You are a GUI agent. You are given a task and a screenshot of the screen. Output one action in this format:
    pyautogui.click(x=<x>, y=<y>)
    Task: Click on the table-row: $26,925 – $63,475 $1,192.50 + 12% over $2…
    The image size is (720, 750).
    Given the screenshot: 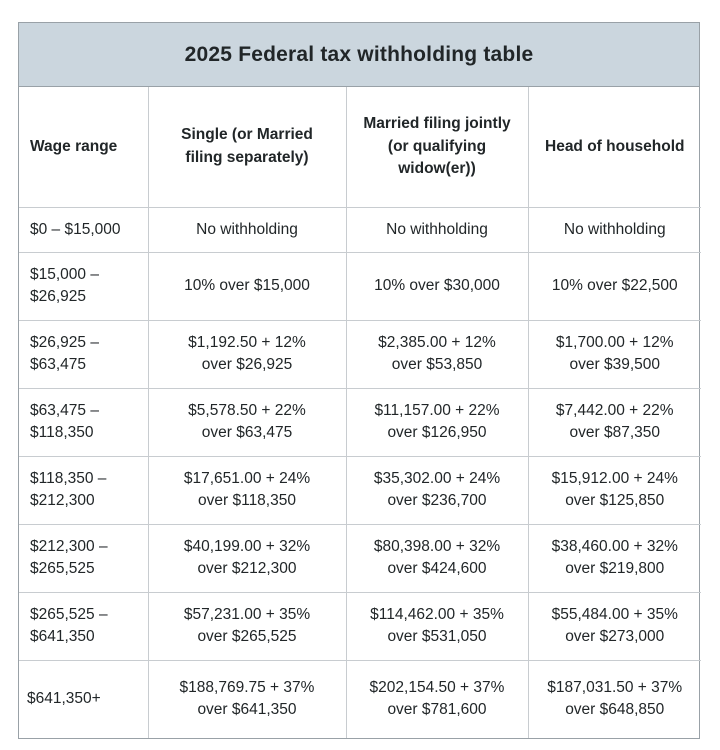 What is the action you would take?
    pyautogui.click(x=360, y=354)
    